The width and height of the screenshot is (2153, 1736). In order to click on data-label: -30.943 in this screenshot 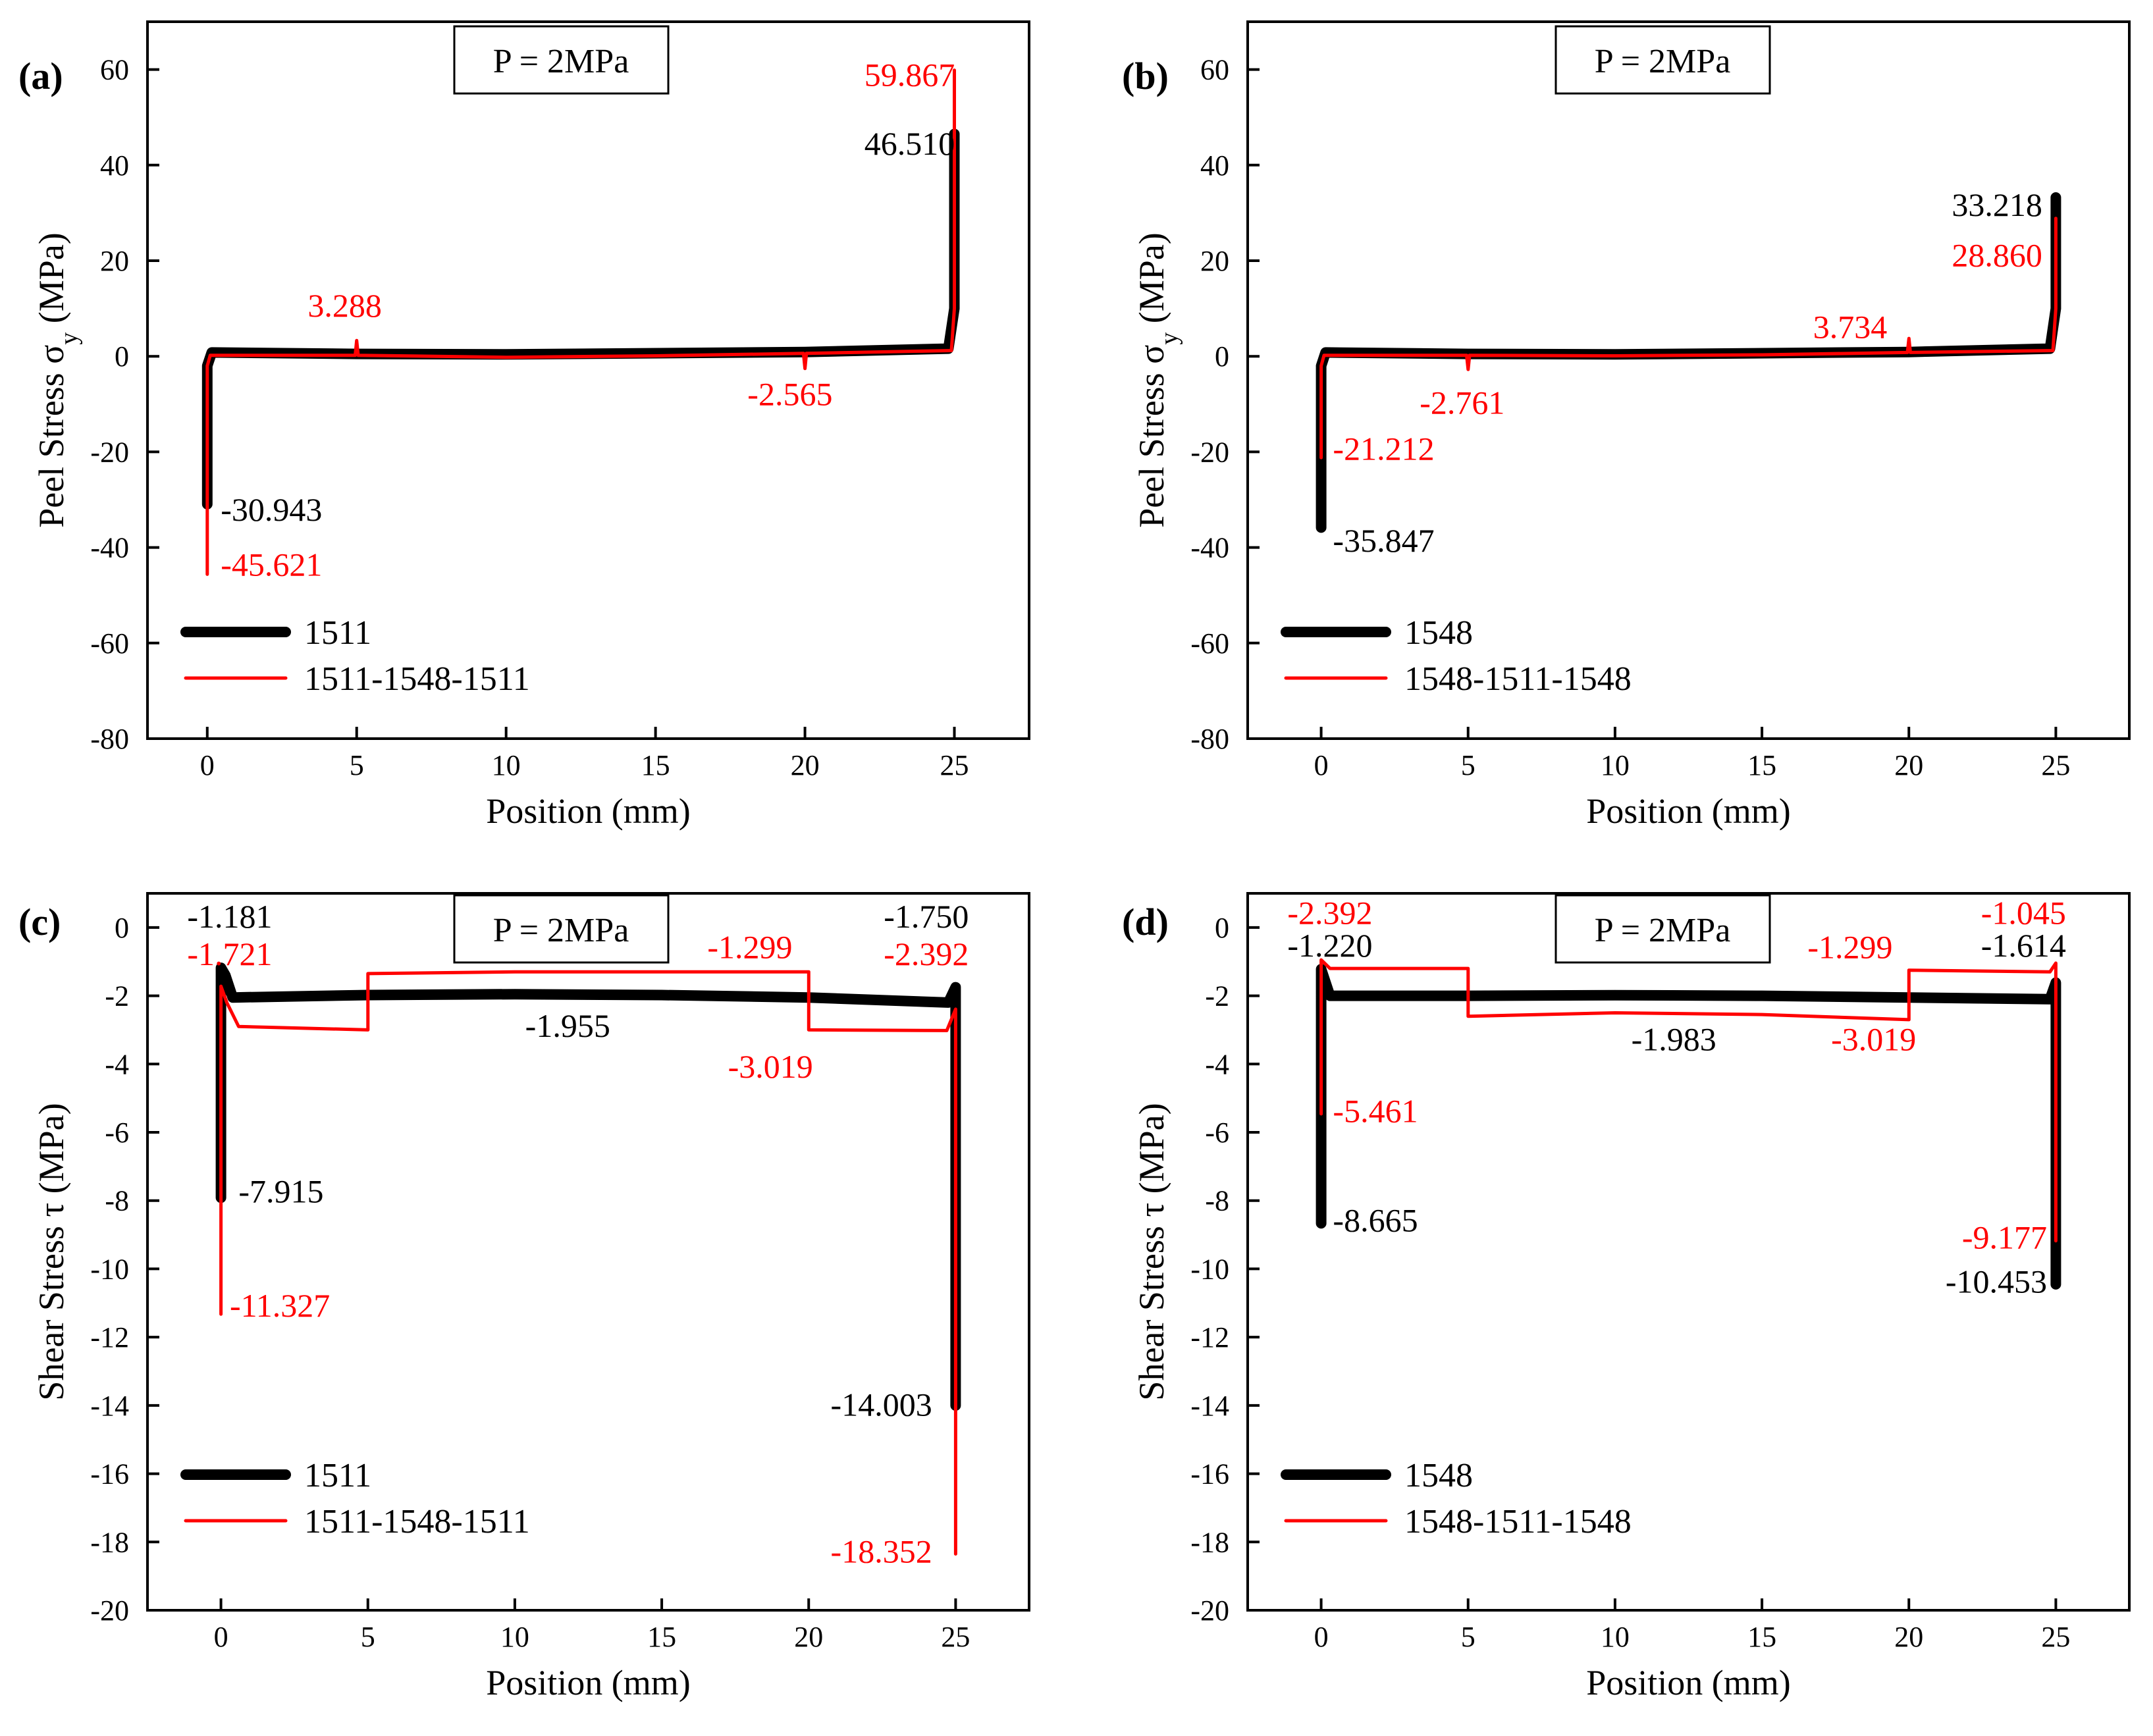, I will do `click(271, 509)`.